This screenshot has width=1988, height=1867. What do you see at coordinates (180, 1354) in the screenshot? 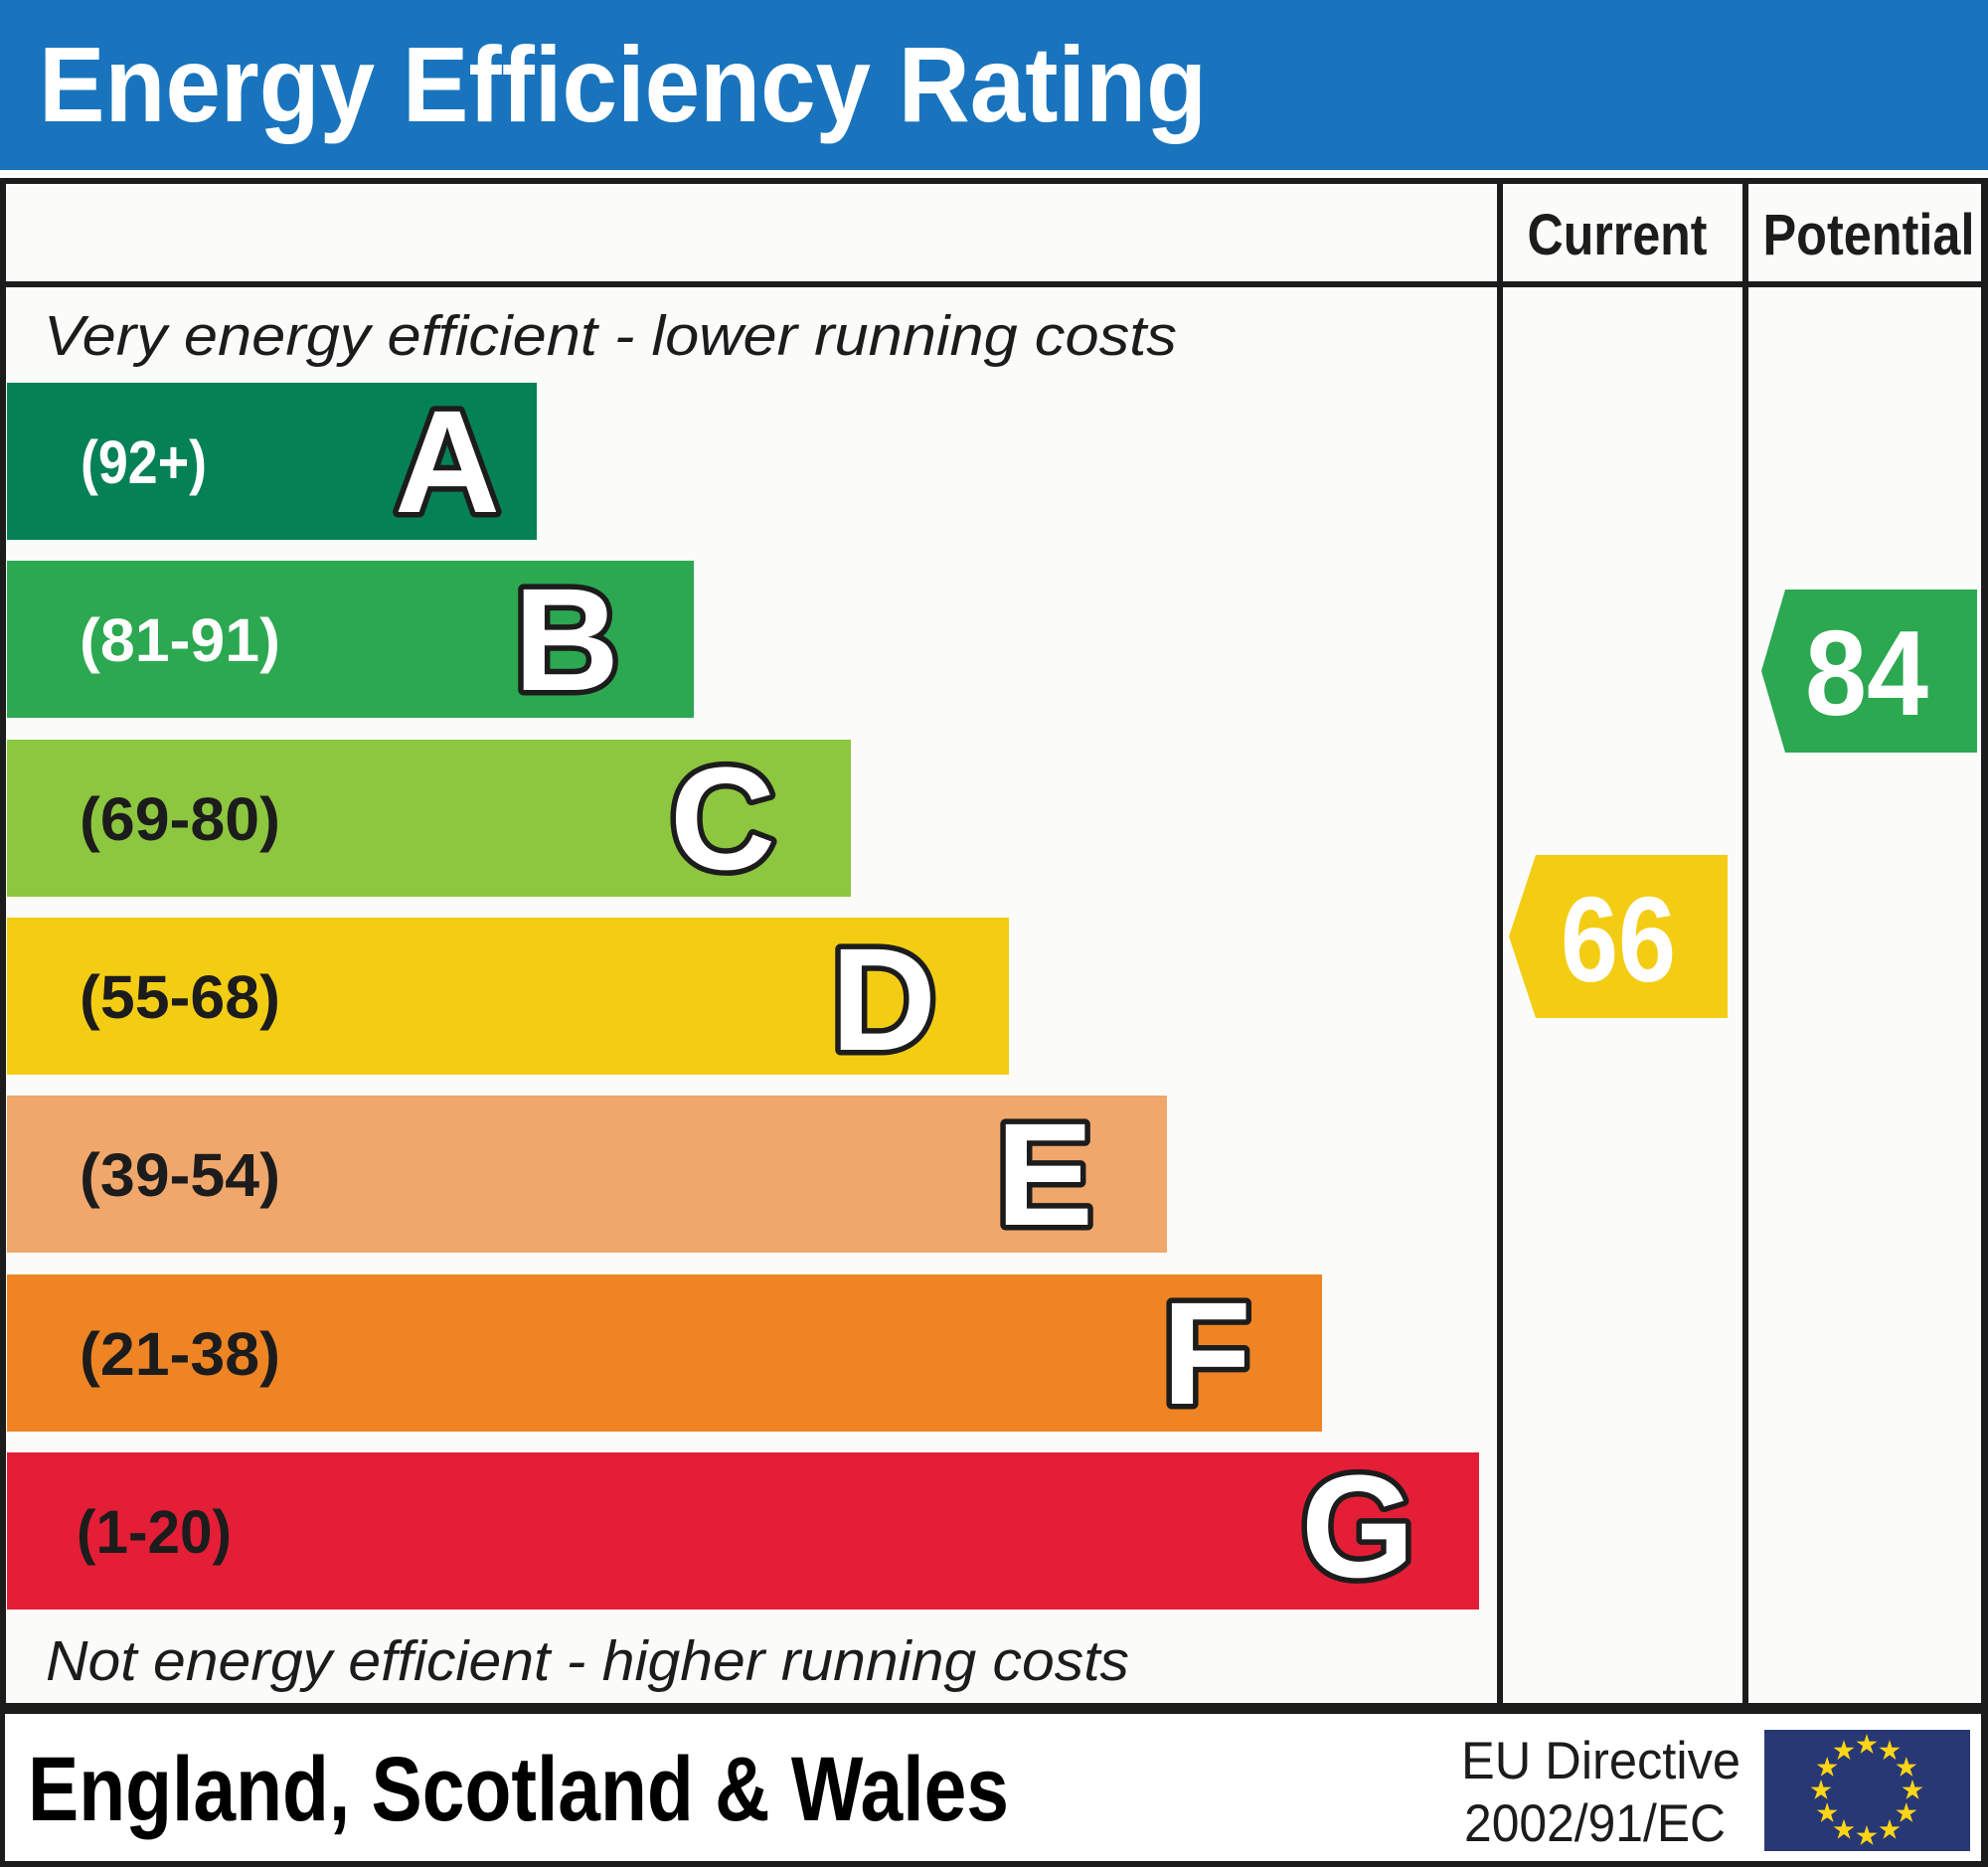
I see `svg-text: (21-38)` at bounding box center [180, 1354].